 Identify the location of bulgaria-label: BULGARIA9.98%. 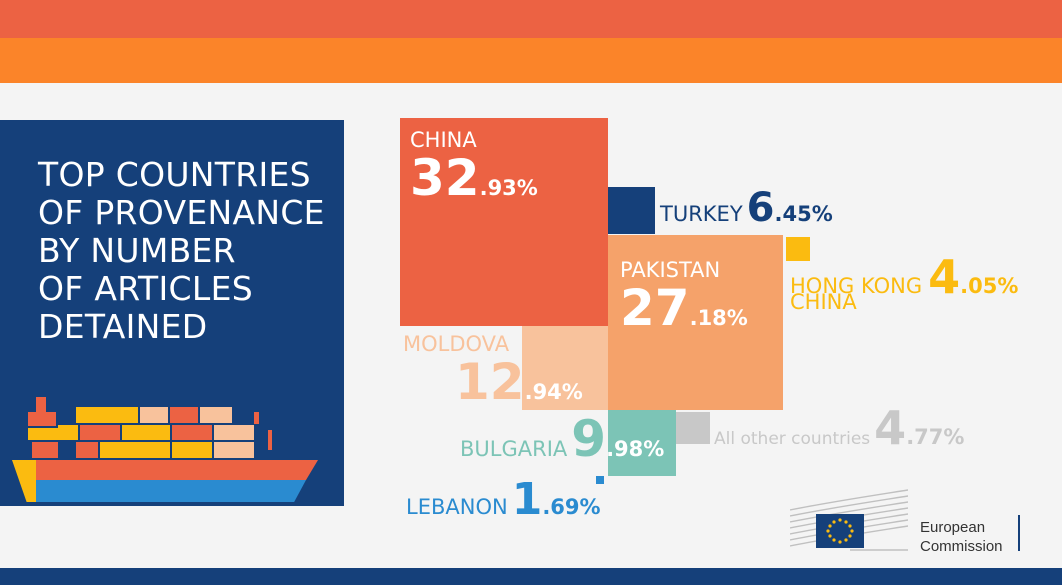
(562, 439).